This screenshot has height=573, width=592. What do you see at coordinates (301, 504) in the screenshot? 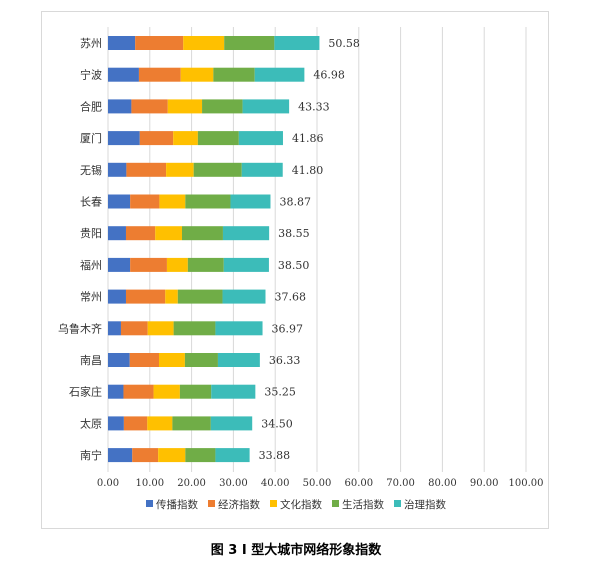
I see `legend-label: 文化指数` at bounding box center [301, 504].